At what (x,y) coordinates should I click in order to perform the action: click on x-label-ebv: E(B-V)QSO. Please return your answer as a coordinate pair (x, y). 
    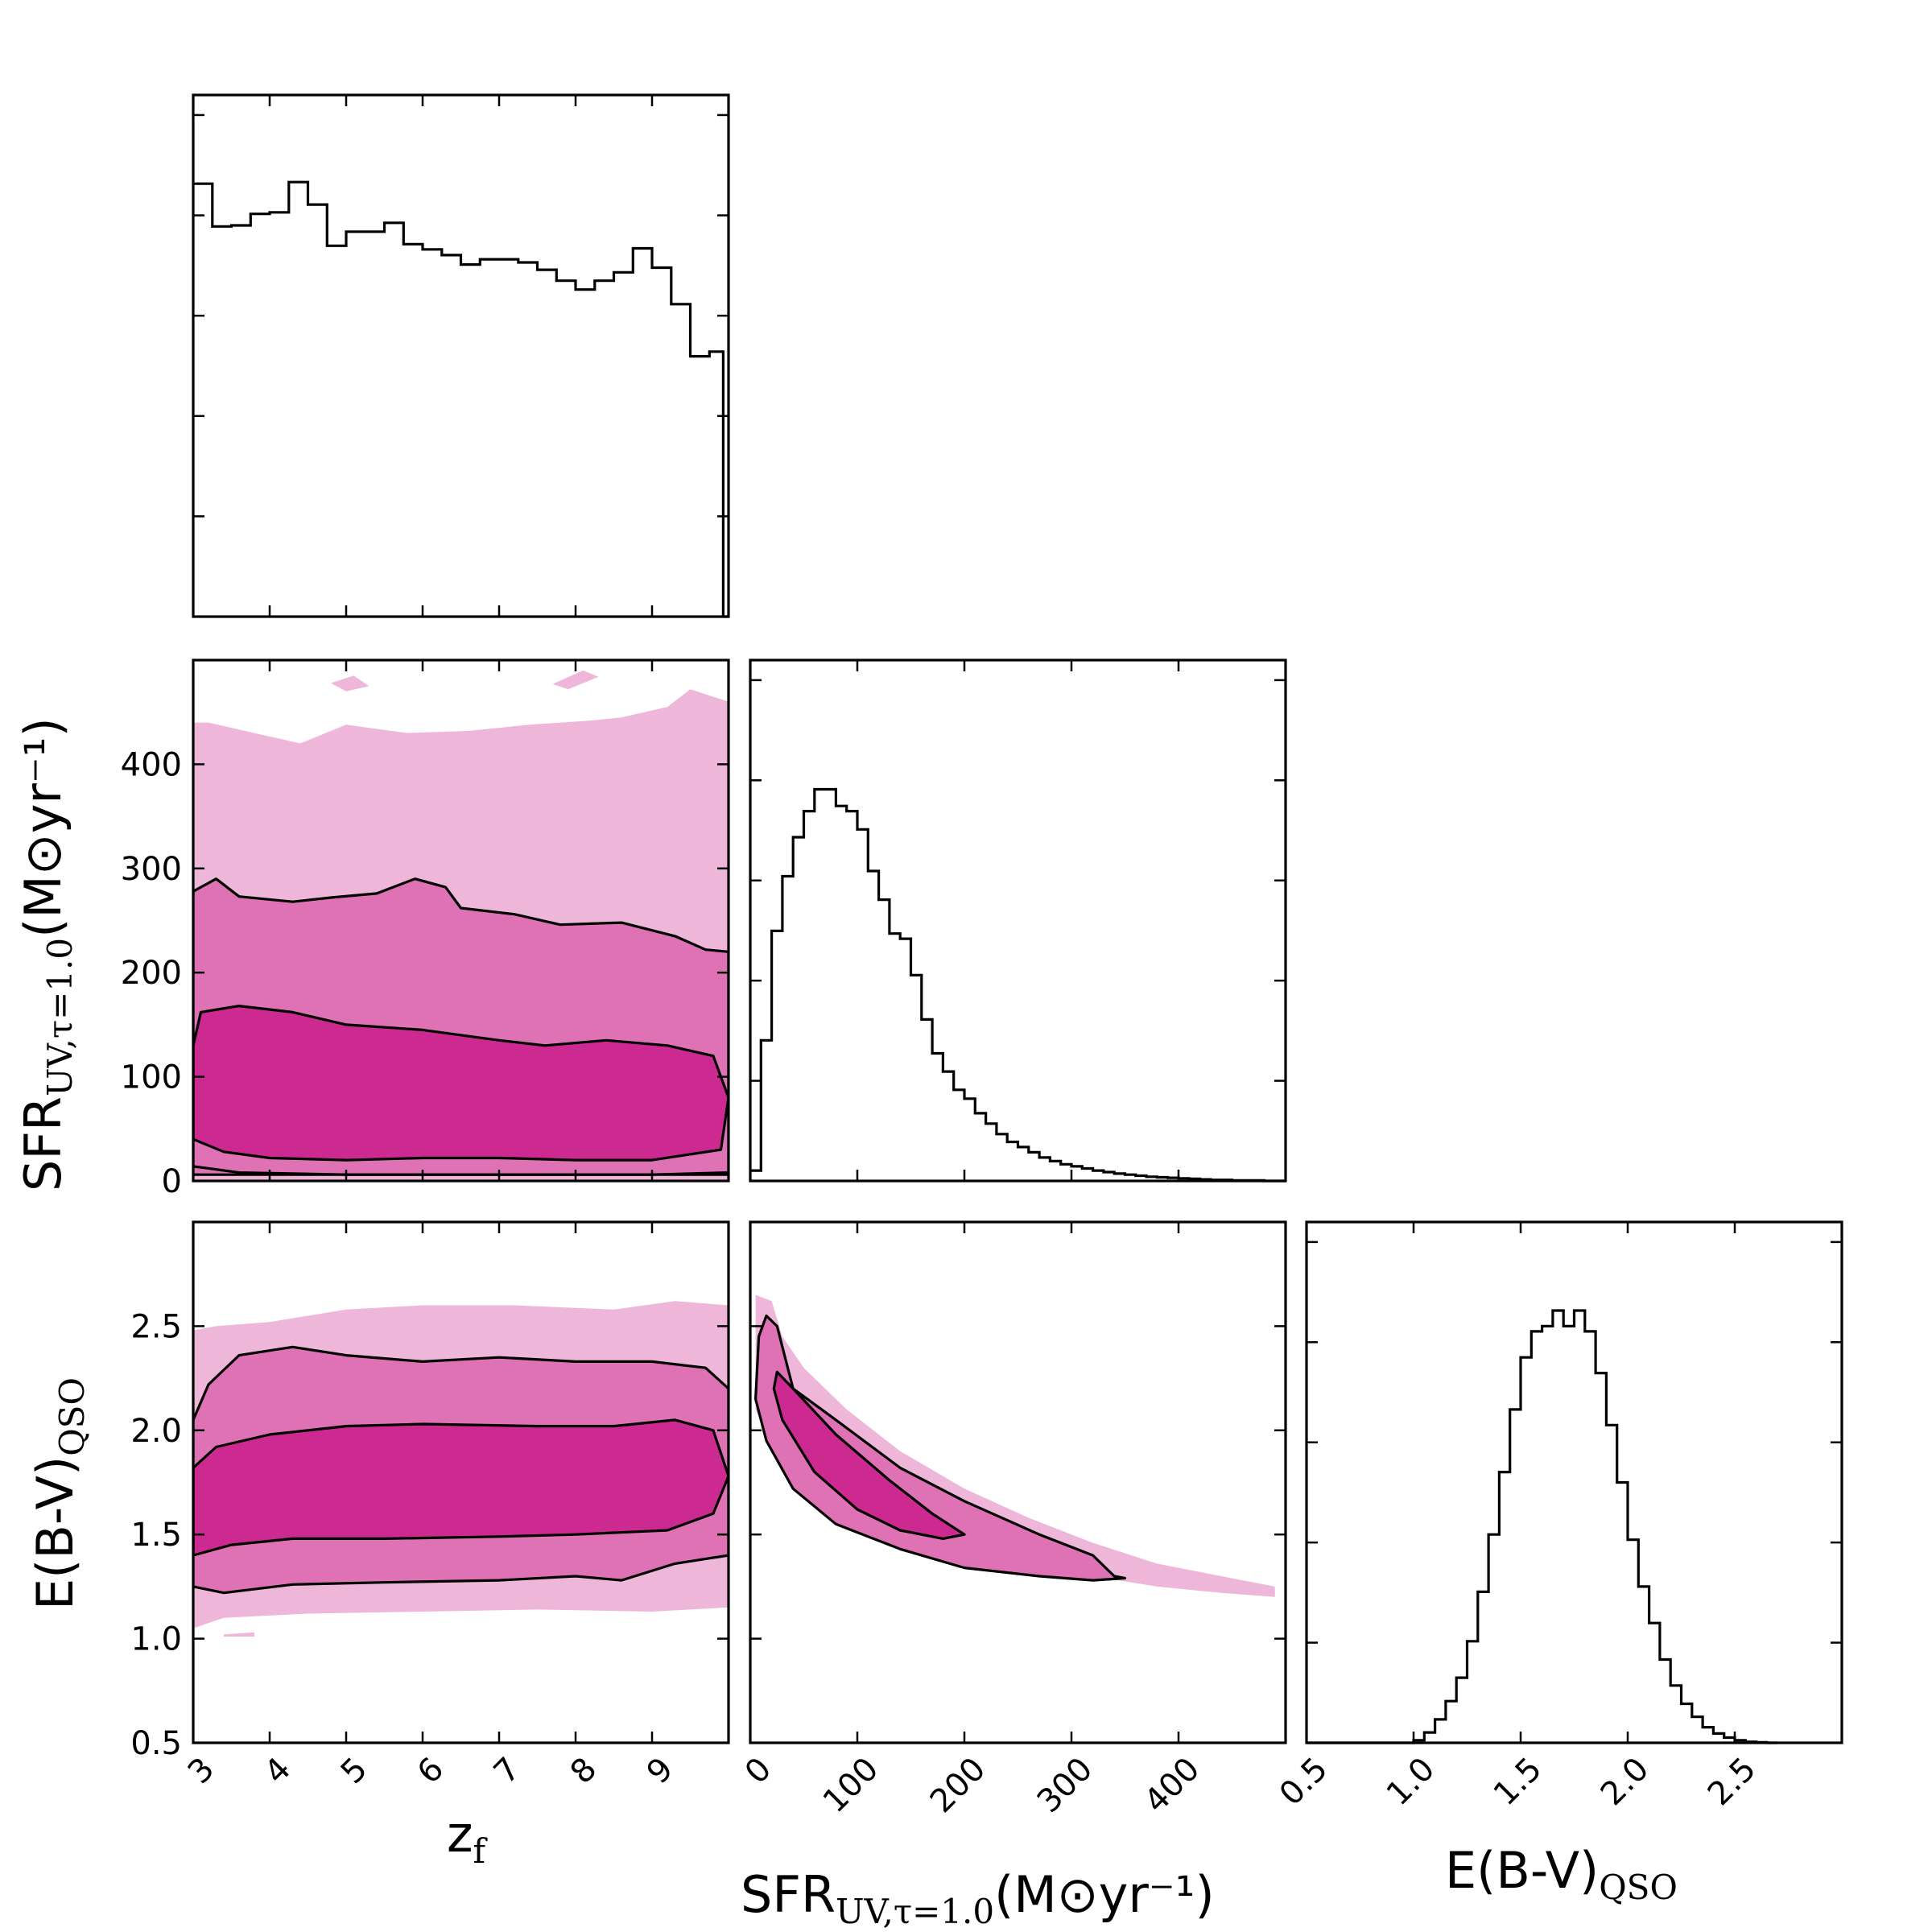
    Looking at the image, I should click on (1561, 1874).